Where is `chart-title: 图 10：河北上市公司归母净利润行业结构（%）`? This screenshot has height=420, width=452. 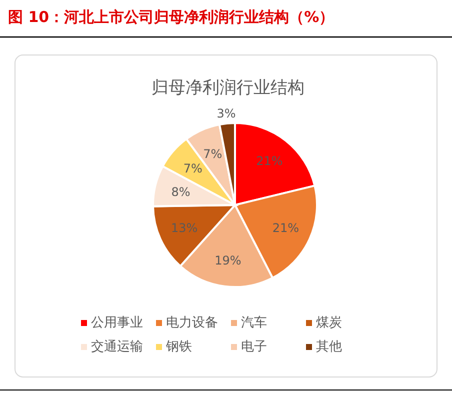 chart-title: 图 10：河北上市公司归母净利润行业结构（%） is located at coordinates (171, 17).